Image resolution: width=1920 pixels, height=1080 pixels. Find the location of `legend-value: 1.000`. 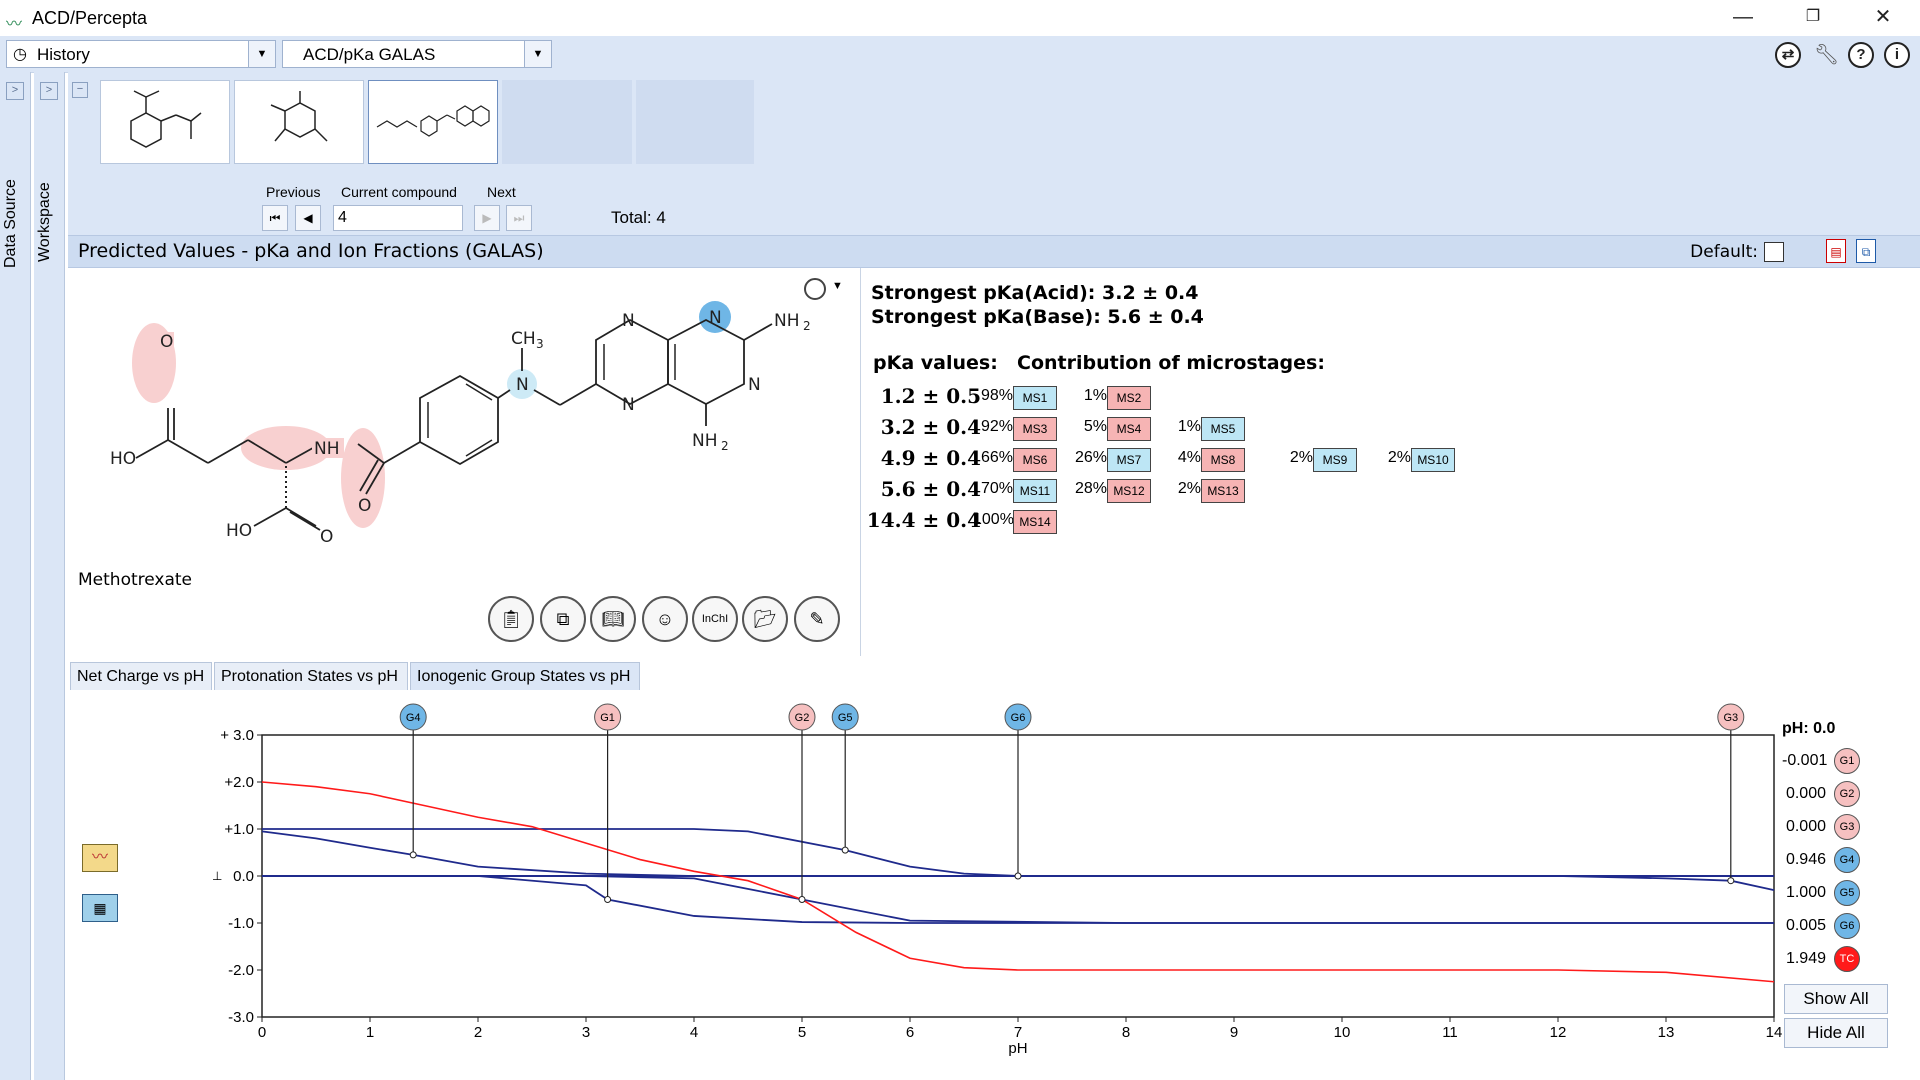

legend-value: 1.000 is located at coordinates (1805, 892).